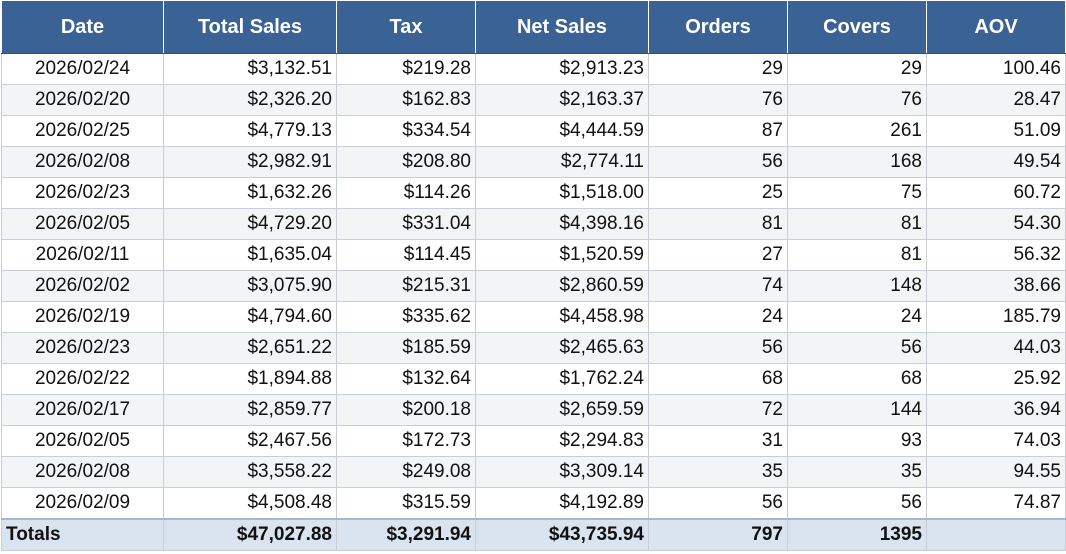  Describe the element at coordinates (82, 131) in the screenshot. I see `date-cell: 2026/02/25` at that location.